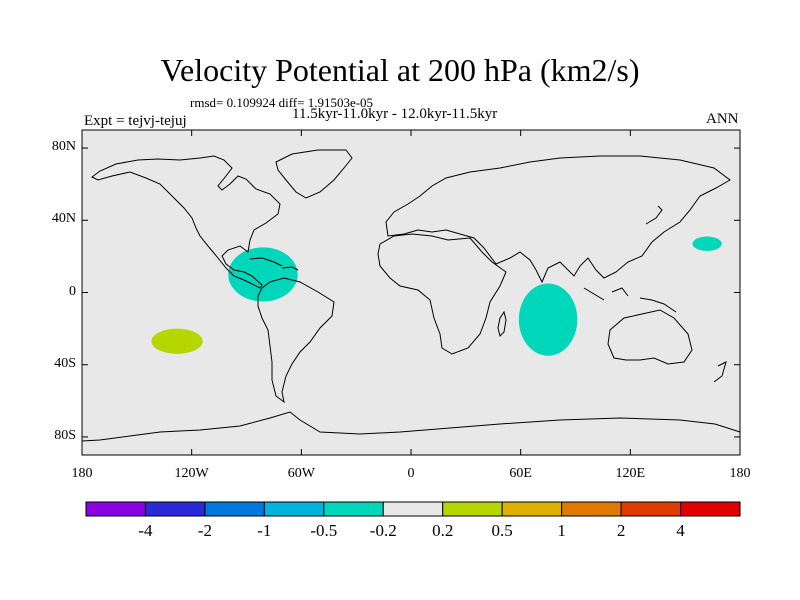  Describe the element at coordinates (135, 121) in the screenshot. I see `experiment-label: Expt = tejvj-tejuj` at that location.